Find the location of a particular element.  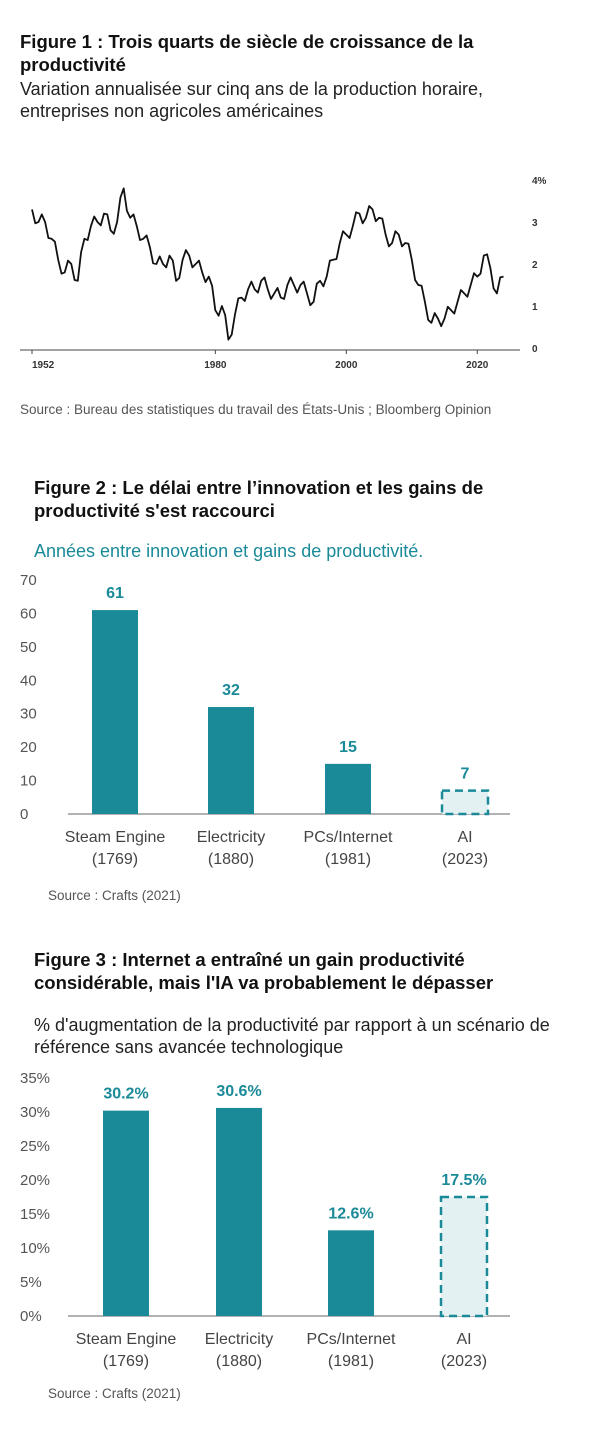

fig1-y-tick-label: 2 is located at coordinates (535, 265).